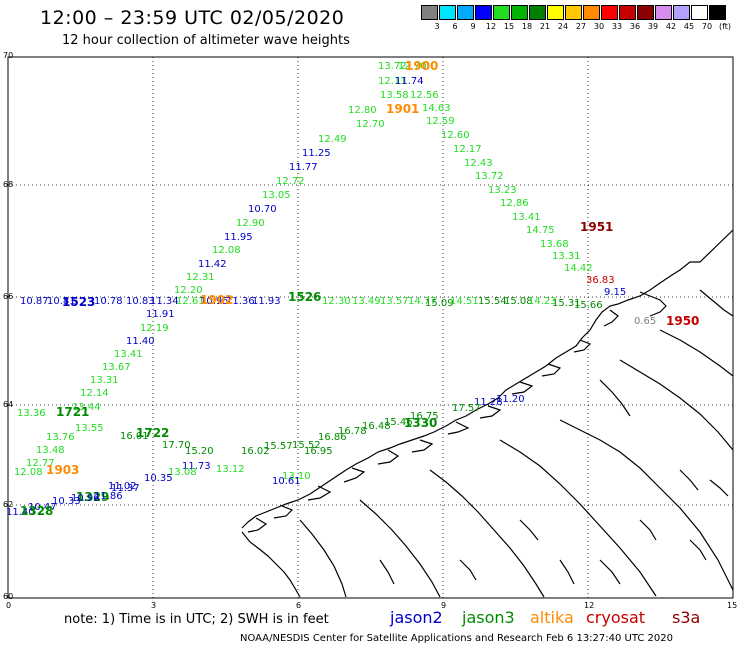 Image resolution: width=740 pixels, height=650 pixels. What do you see at coordinates (455, 26) in the screenshot?
I see `color-scale-label: 6` at bounding box center [455, 26].